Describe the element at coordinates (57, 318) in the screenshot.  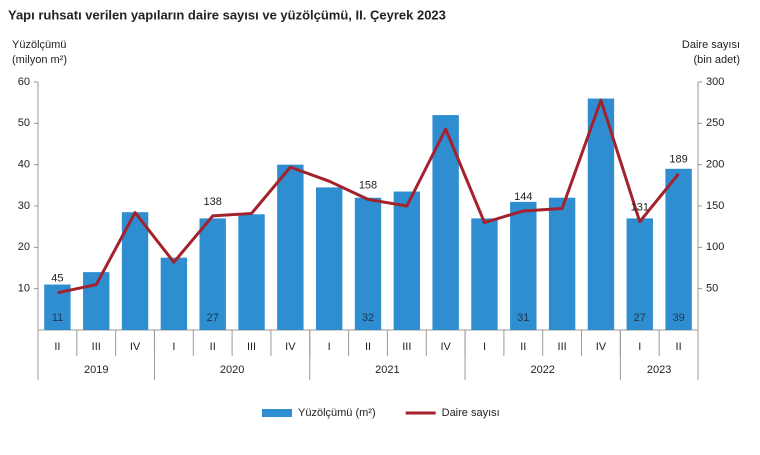
I see `bar-value-label: 11` at that location.